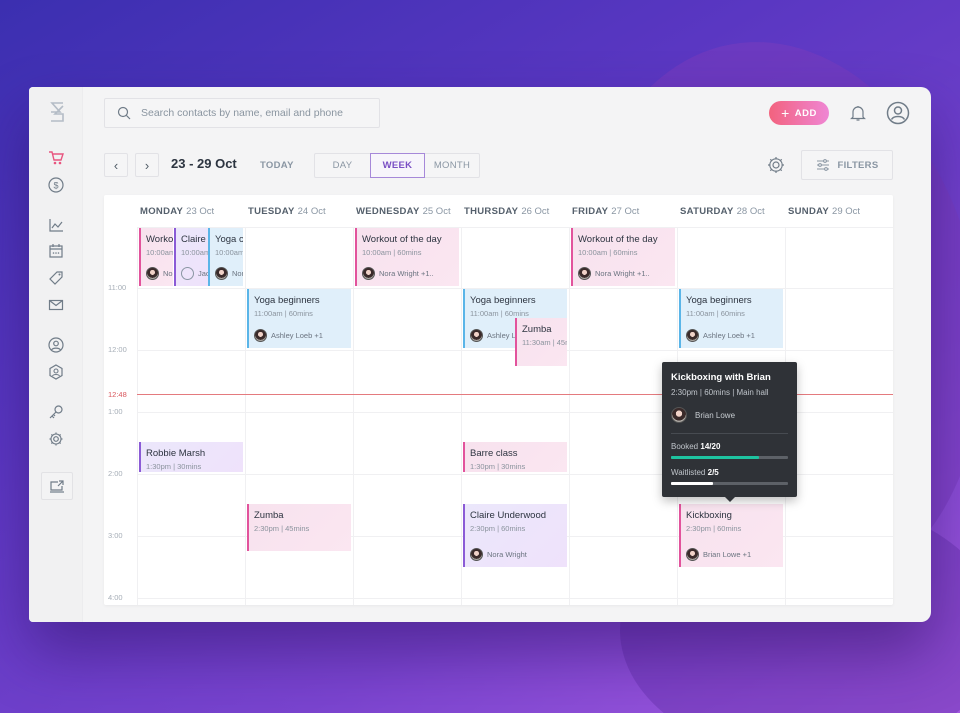 The image size is (960, 713). Describe the element at coordinates (124, 113) in the screenshot. I see `search-icon` at that location.